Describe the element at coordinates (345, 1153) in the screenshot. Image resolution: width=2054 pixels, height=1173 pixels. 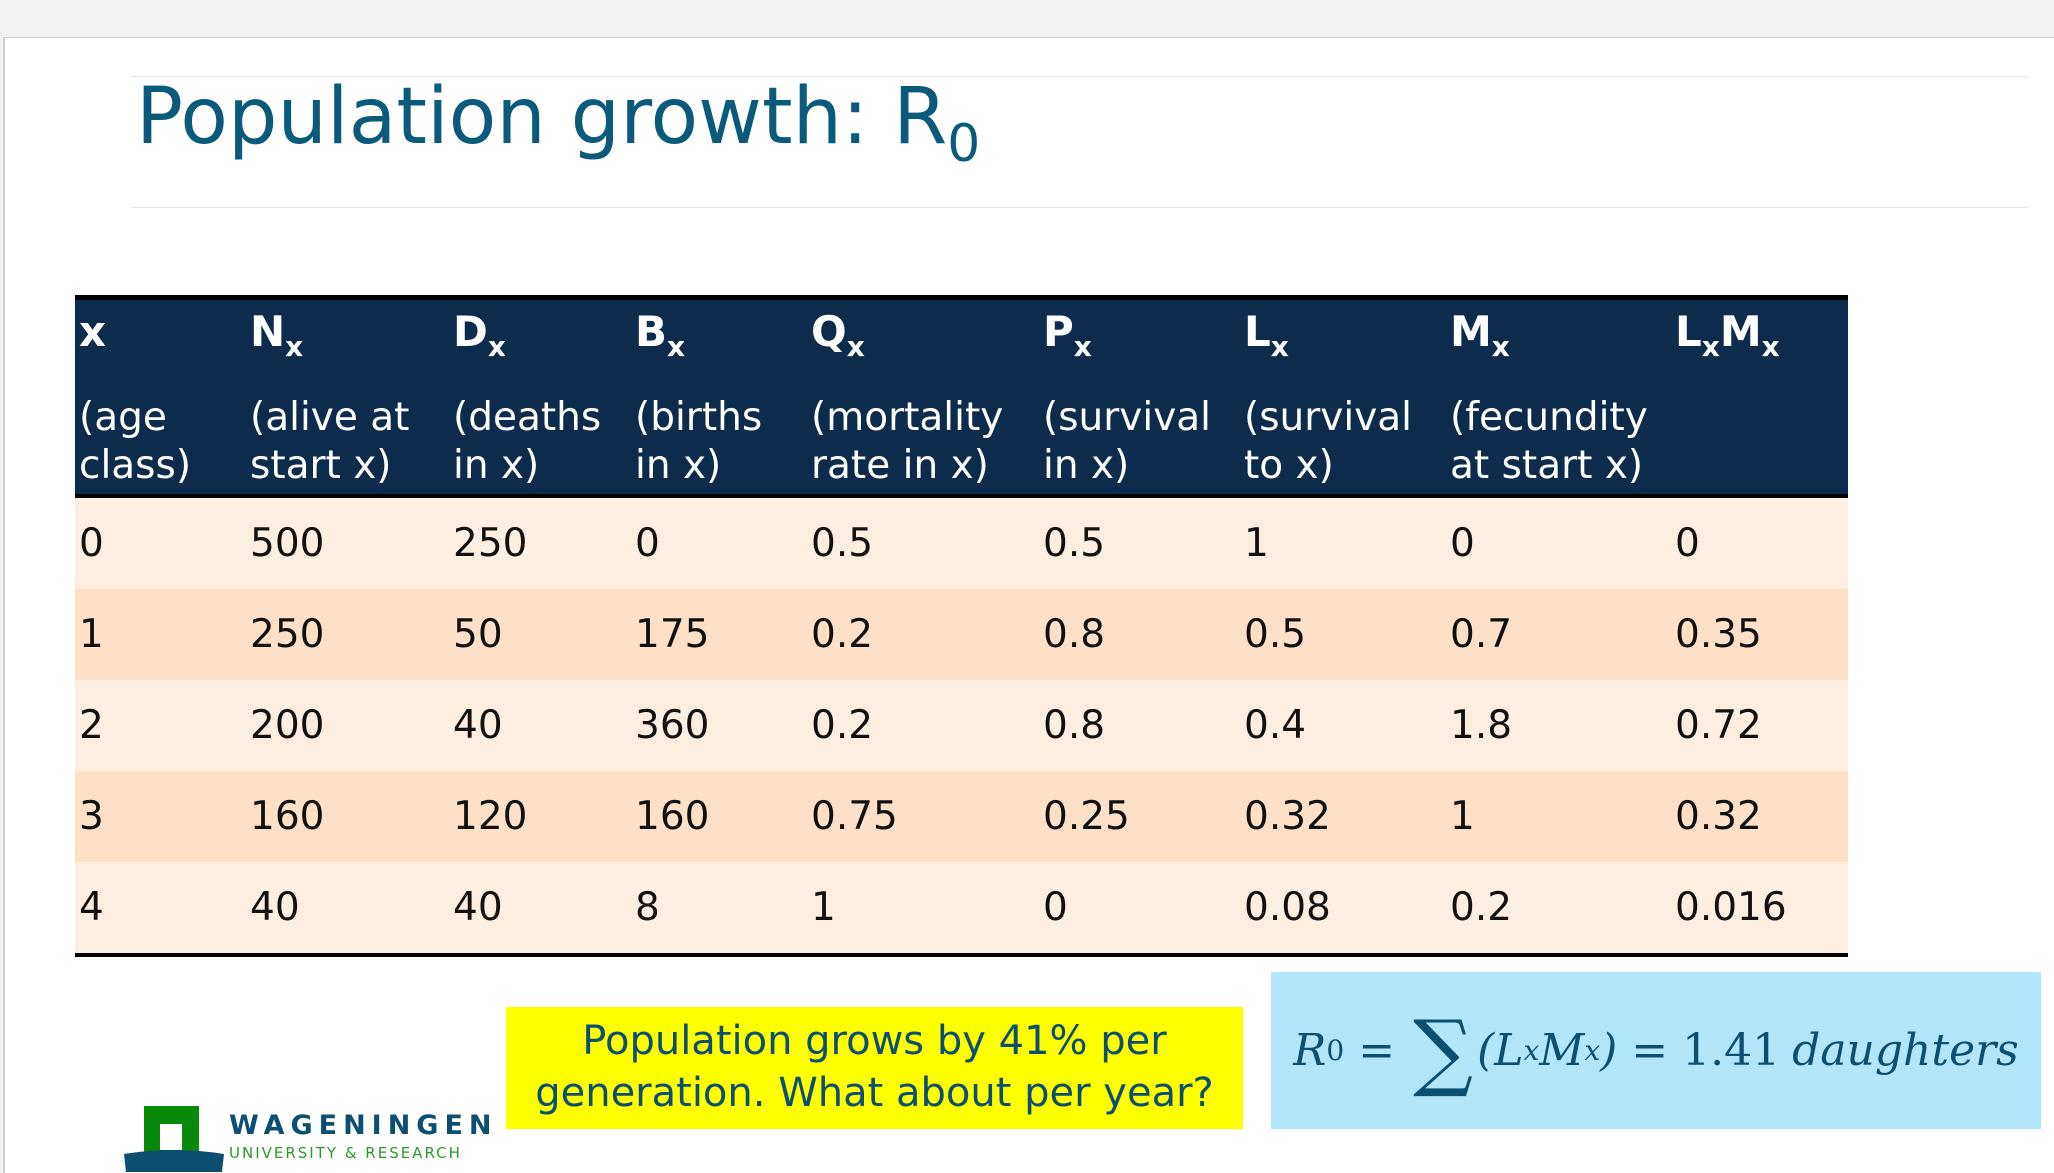
I see `logo-subtitle: UNIVERSITY & RESEARCH` at that location.